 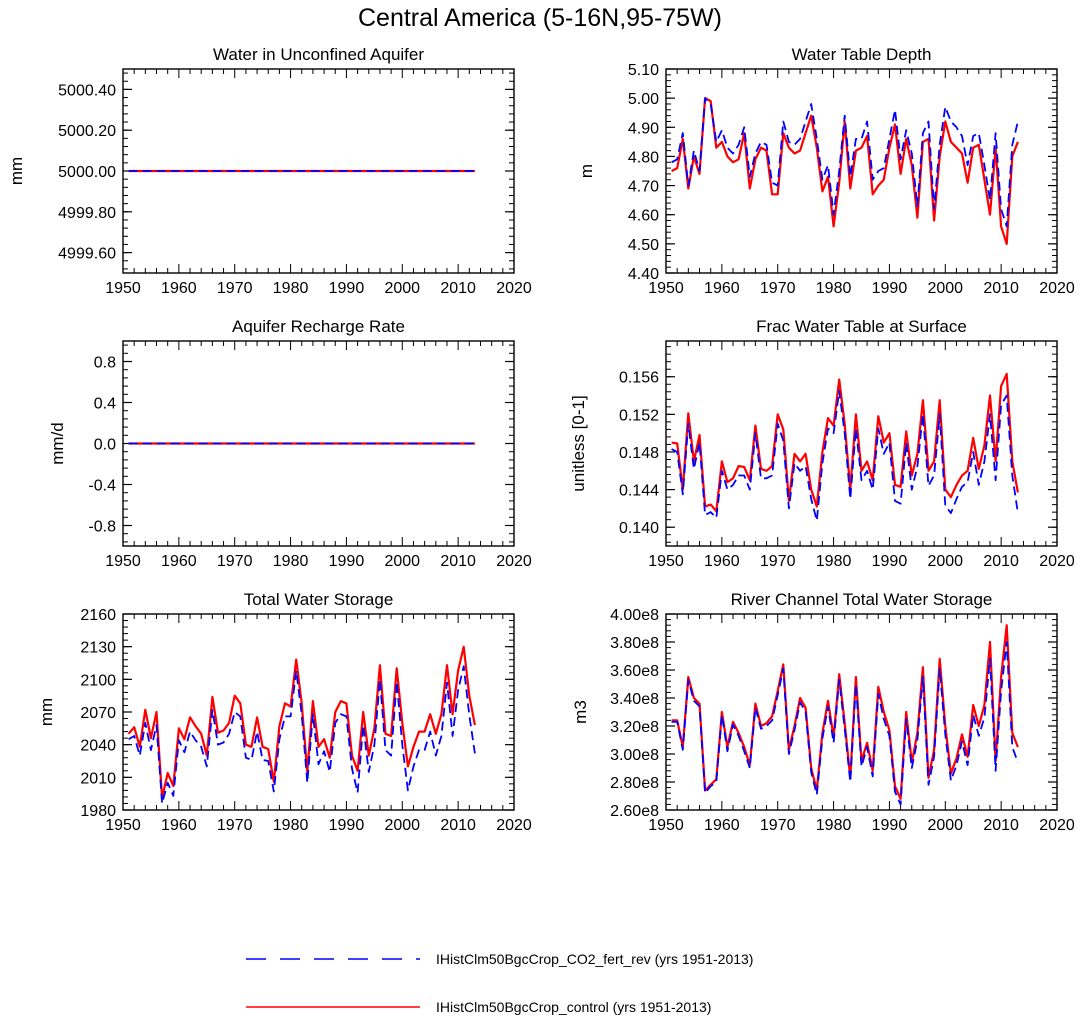 I want to click on y-tick-label: 0.8, so click(x=105, y=363).